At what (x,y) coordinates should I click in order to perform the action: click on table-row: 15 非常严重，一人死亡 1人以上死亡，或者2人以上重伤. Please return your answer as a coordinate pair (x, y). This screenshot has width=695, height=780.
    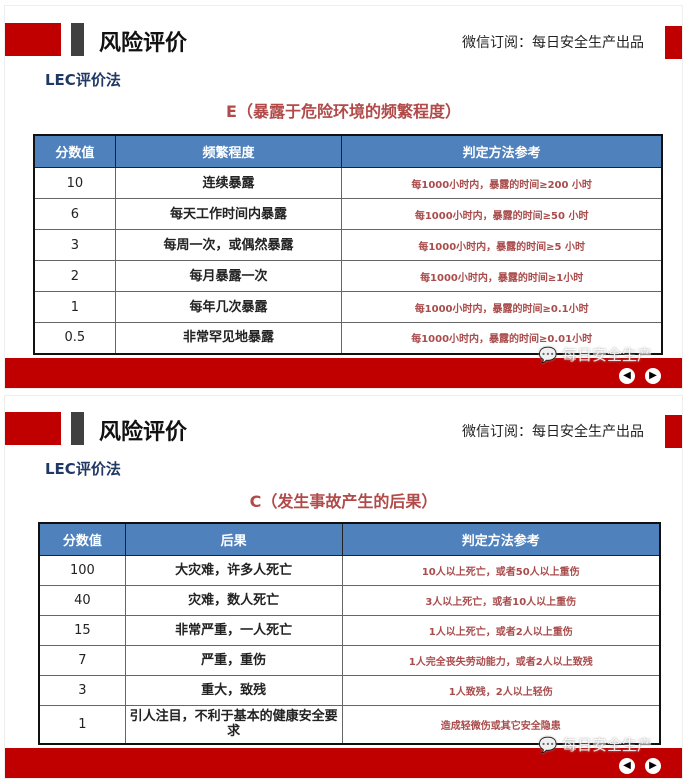
    Looking at the image, I should click on (349, 630).